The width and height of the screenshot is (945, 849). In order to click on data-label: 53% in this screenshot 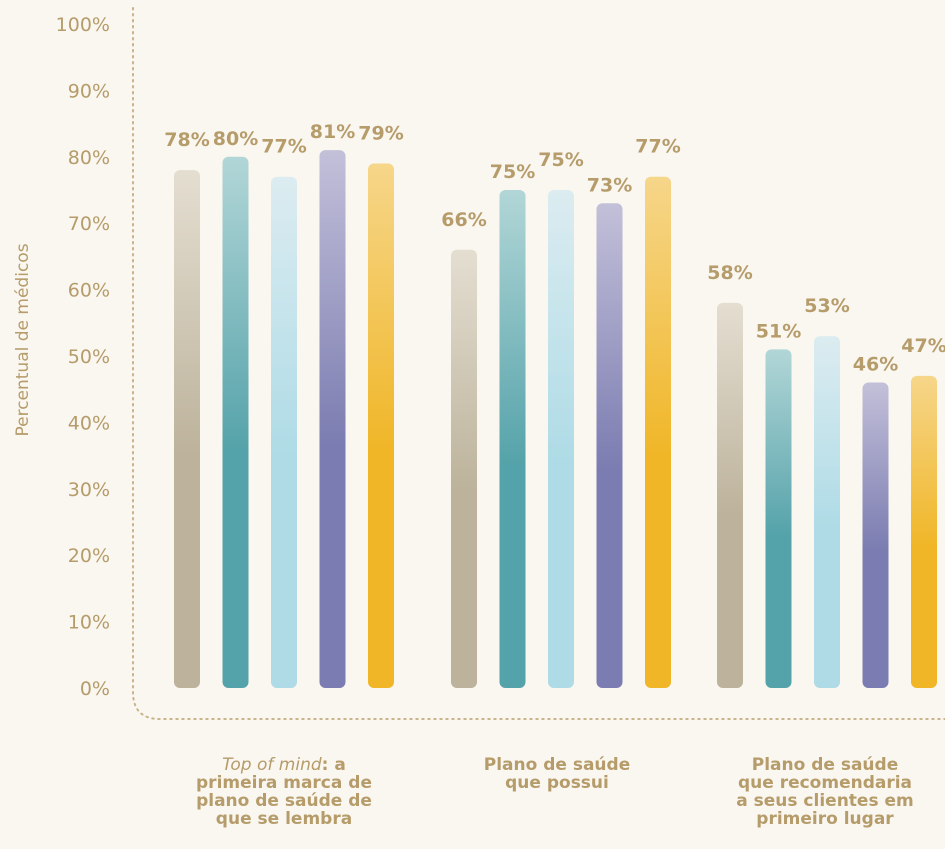, I will do `click(826, 306)`.